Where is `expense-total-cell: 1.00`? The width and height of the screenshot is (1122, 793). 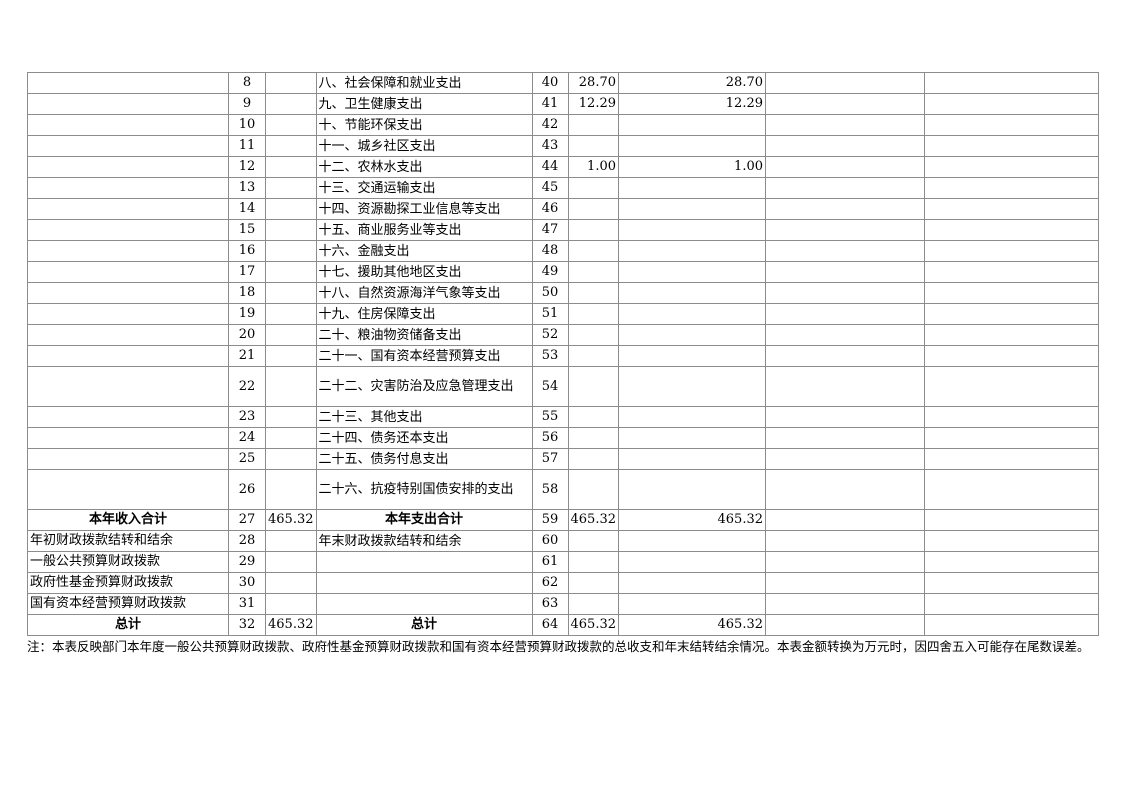
expense-total-cell: 1.00 is located at coordinates (593, 167).